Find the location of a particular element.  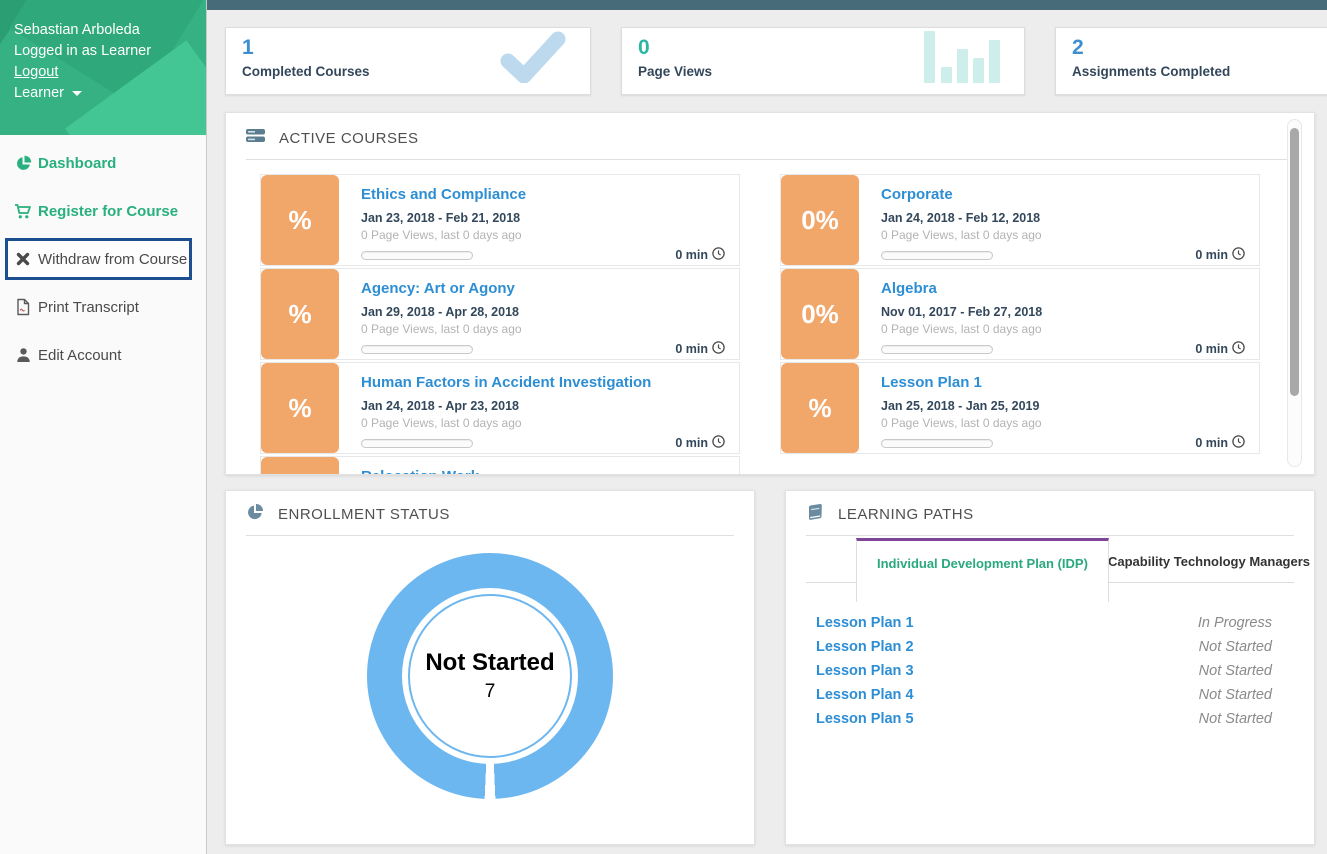

course-title-link: Human Factors in Accident Investigation is located at coordinates (506, 382).